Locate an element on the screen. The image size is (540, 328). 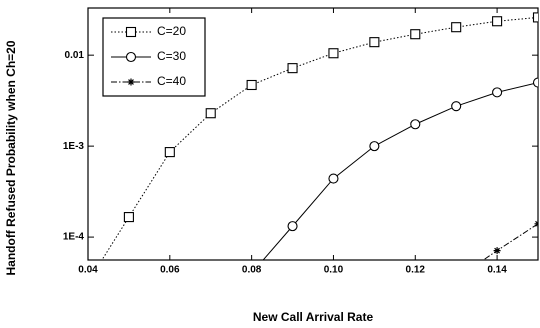
x-tick-label: 0.10 is located at coordinates (334, 270).